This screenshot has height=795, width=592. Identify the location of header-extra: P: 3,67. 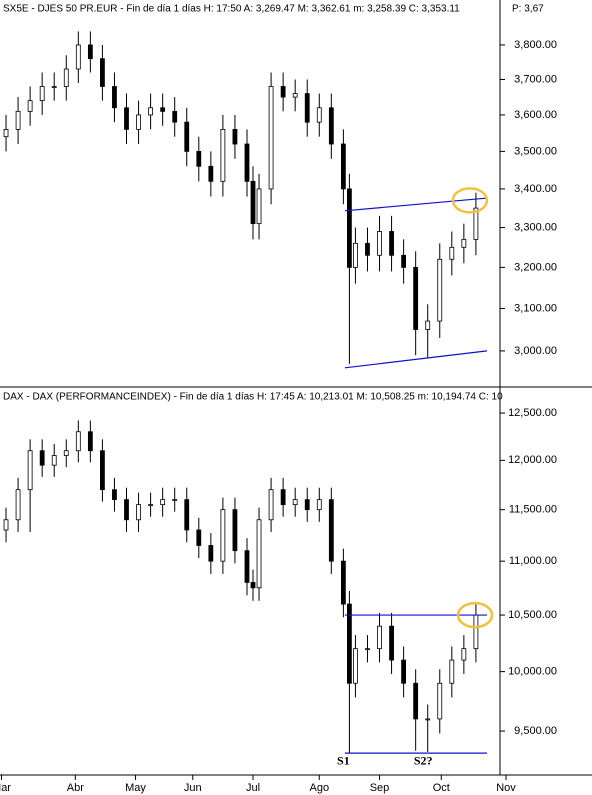
(528, 9).